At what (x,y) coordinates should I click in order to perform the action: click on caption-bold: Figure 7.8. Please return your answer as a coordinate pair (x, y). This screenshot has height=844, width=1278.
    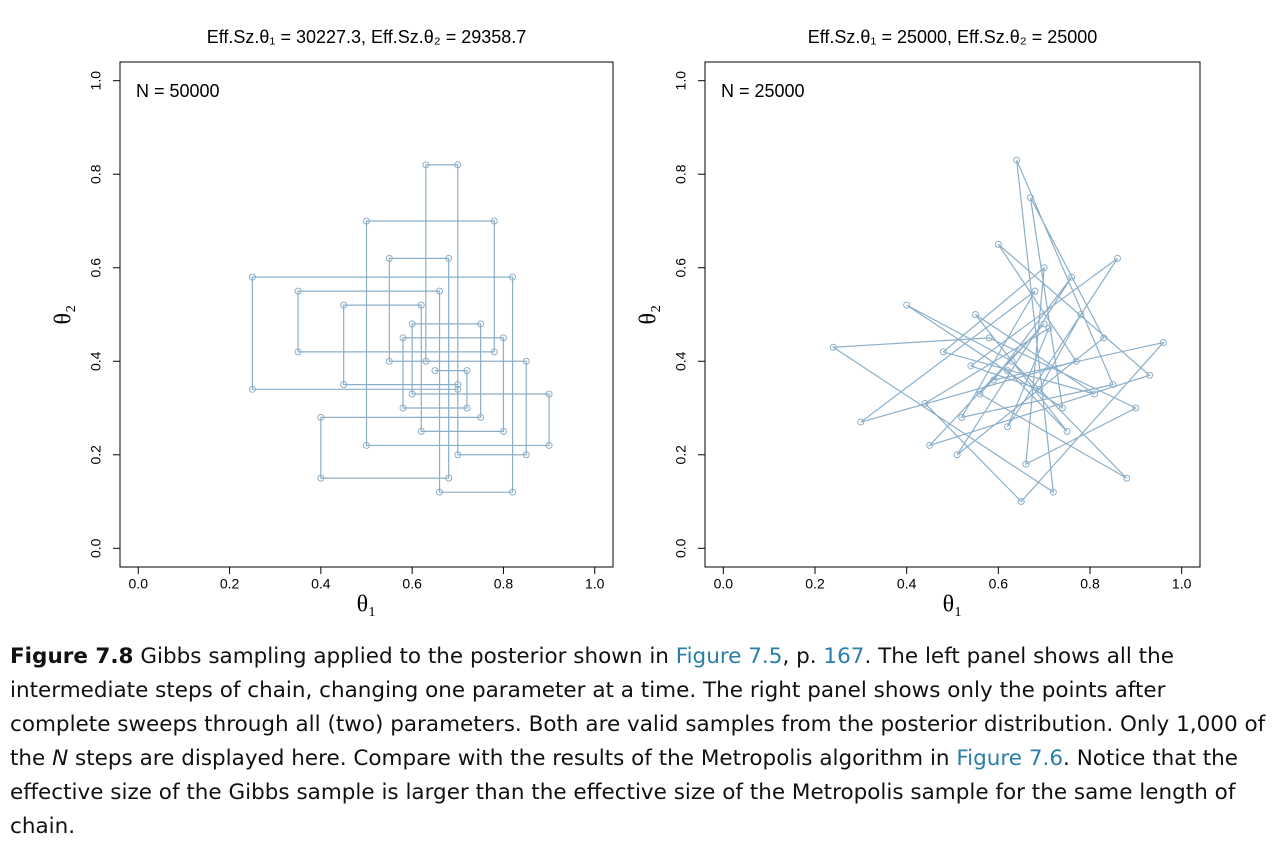
    Looking at the image, I should click on (72, 656).